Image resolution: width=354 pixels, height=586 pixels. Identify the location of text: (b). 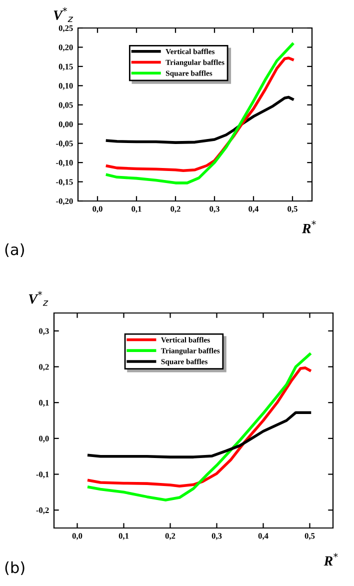
(14, 568).